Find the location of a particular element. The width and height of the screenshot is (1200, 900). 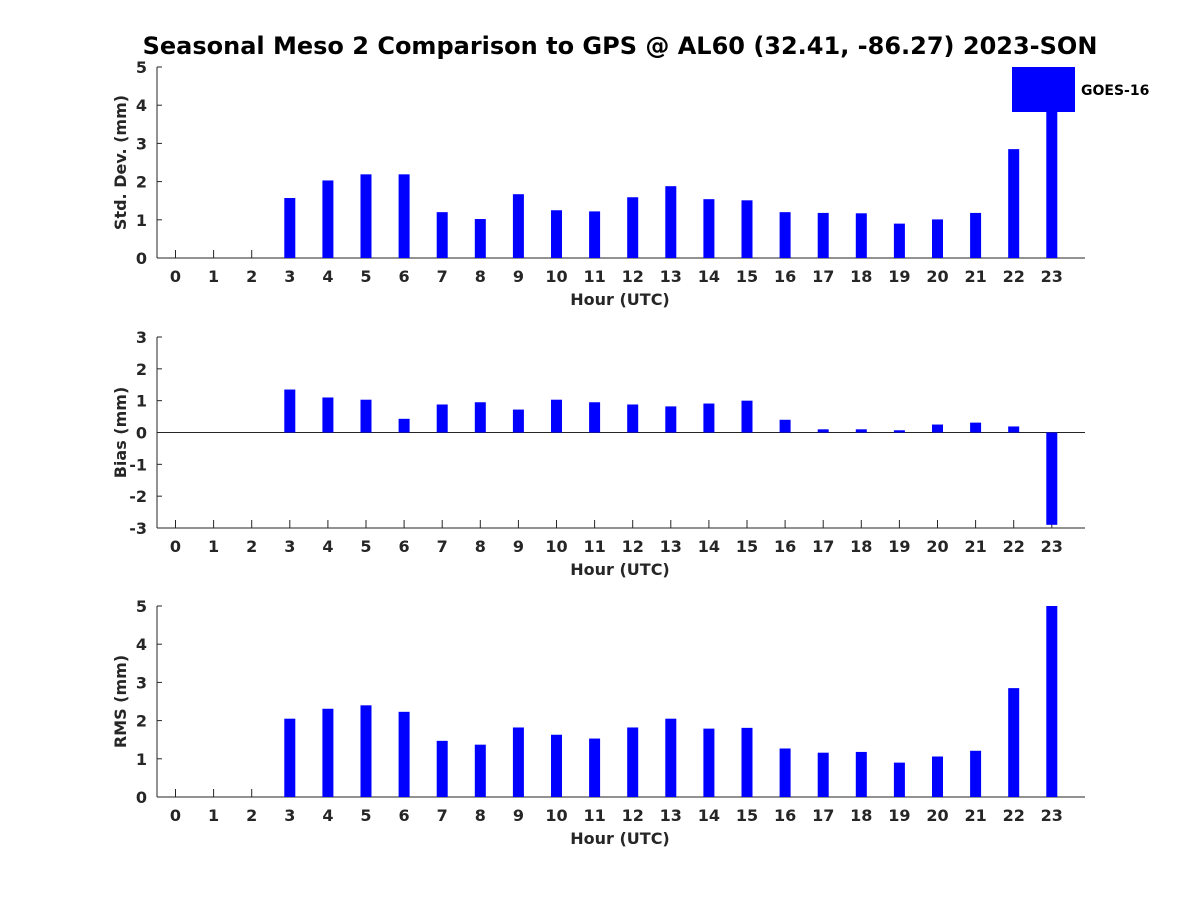

y-tick-label: -3 is located at coordinates (138, 528).